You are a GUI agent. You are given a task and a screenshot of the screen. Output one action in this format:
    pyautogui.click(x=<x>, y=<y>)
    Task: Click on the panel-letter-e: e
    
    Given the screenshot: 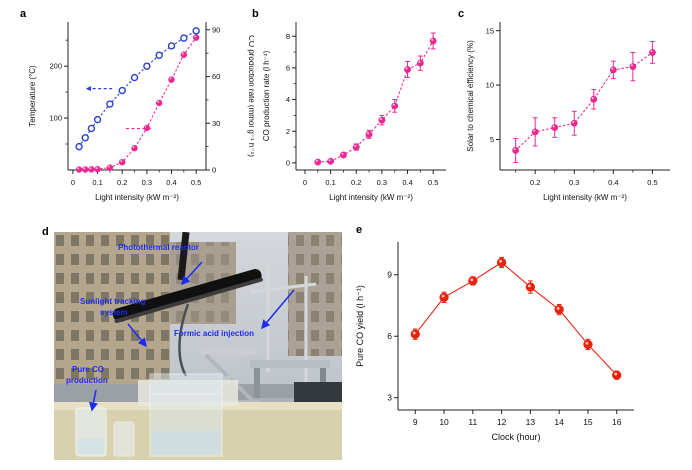 What is the action you would take?
    pyautogui.click(x=359, y=230)
    